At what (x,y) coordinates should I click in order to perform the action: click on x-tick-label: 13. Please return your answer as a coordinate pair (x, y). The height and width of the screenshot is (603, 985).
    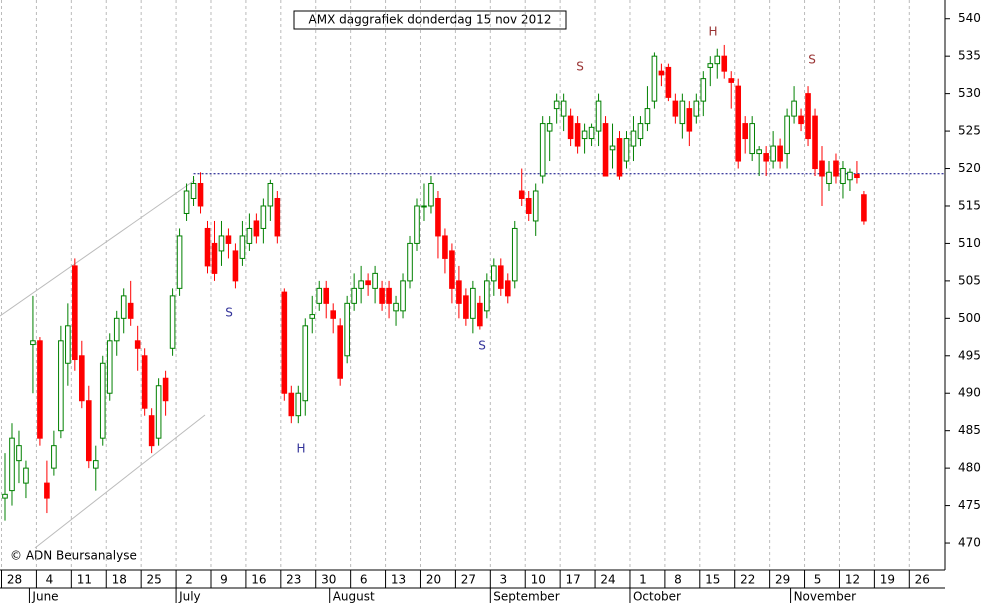
    Looking at the image, I should click on (398, 580).